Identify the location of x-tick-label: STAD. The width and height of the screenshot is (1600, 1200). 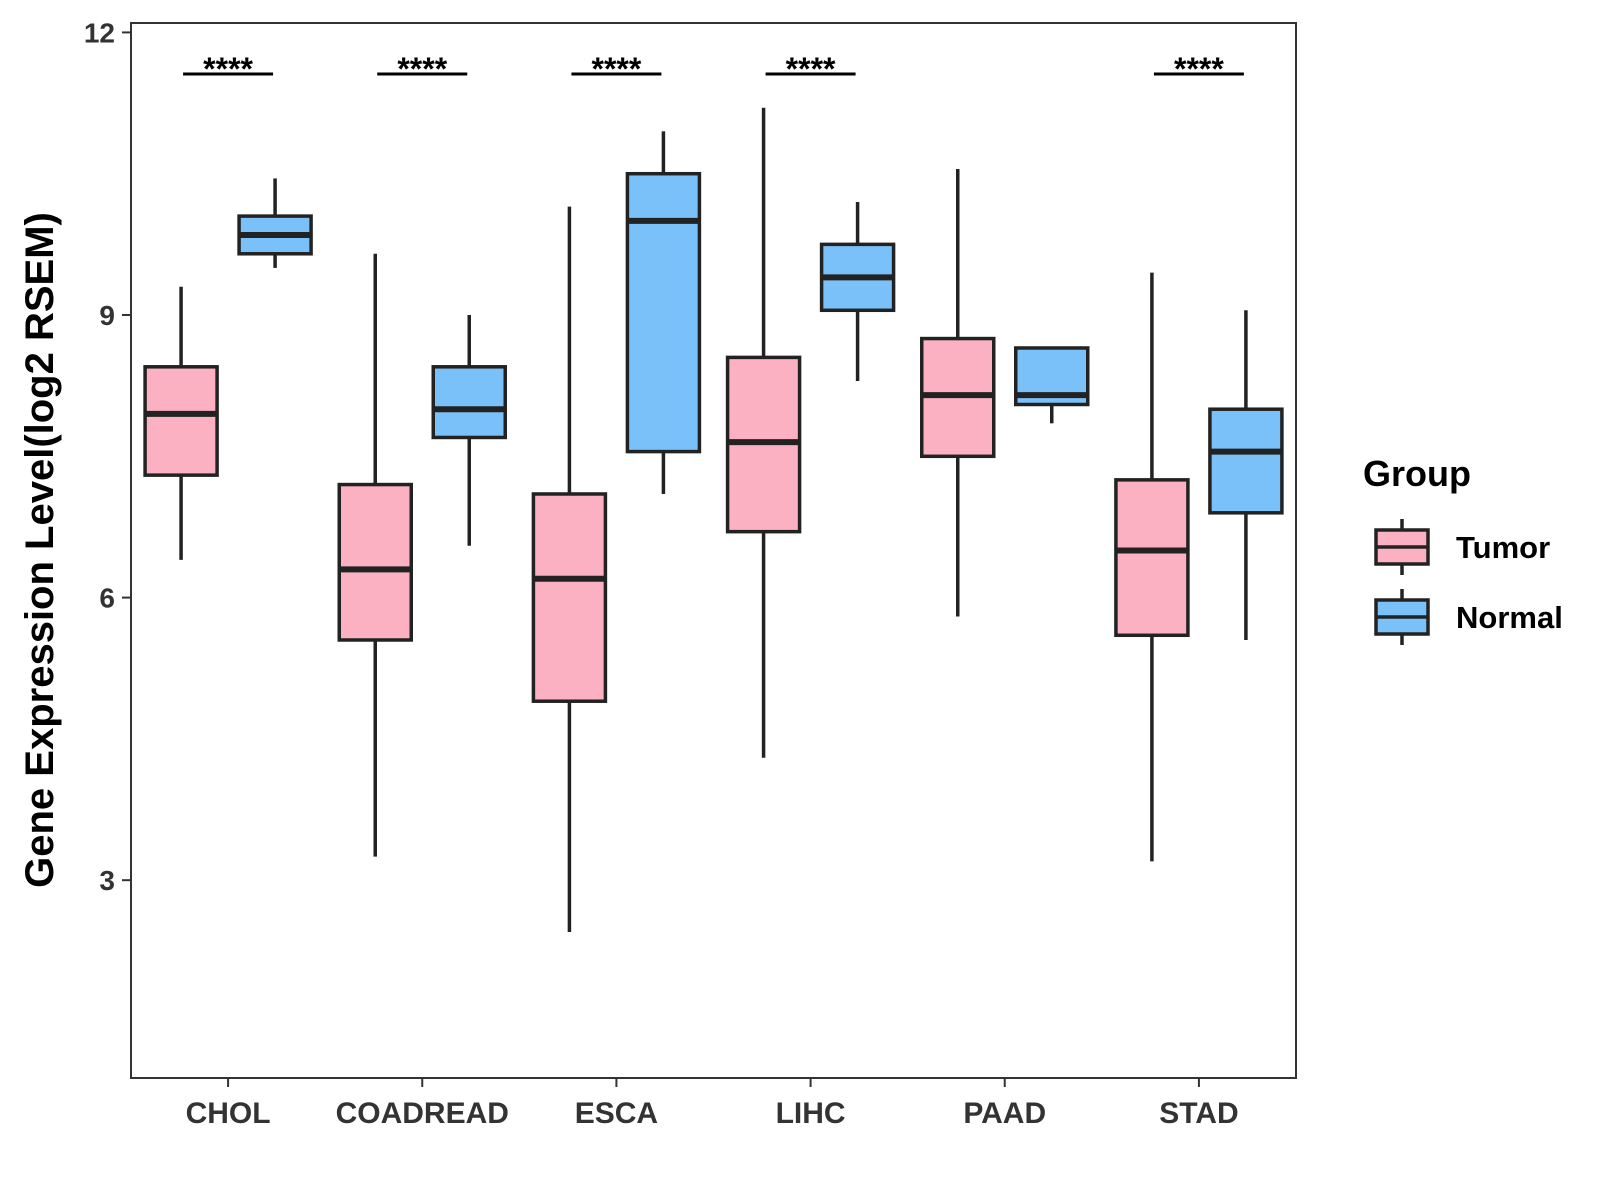
(1198, 1113).